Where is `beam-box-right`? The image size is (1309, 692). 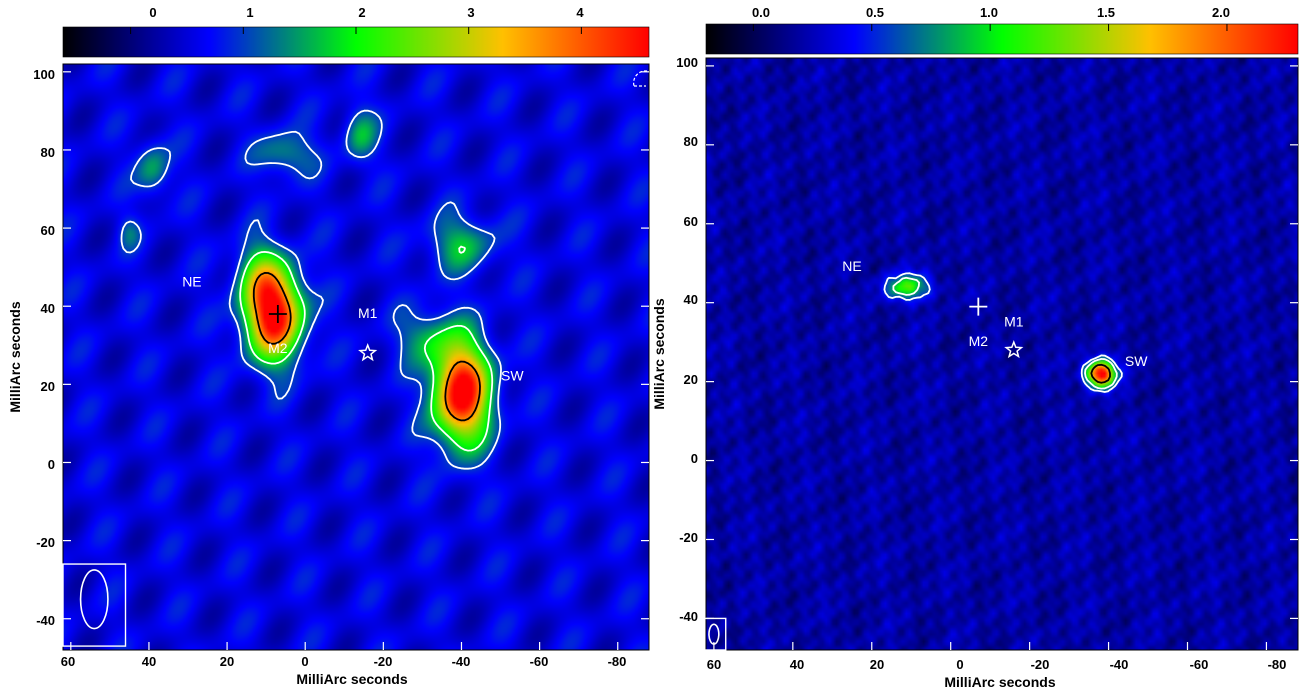 beam-box-right is located at coordinates (714, 634).